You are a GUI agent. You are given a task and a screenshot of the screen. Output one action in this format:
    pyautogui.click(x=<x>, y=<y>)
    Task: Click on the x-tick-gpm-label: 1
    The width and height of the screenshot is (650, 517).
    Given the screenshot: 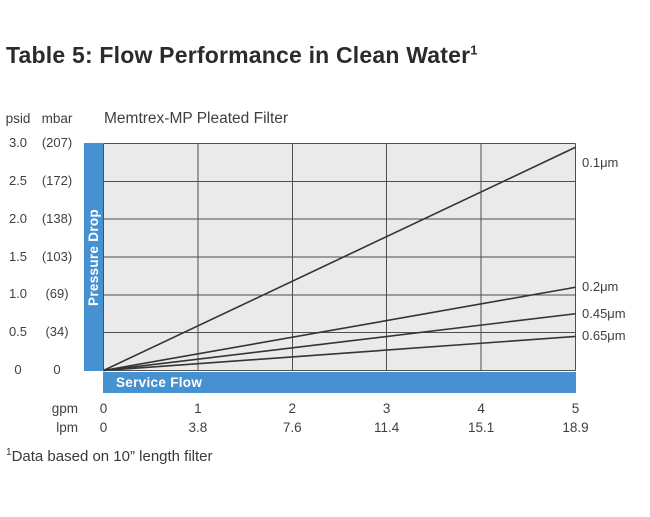 What is the action you would take?
    pyautogui.click(x=198, y=408)
    